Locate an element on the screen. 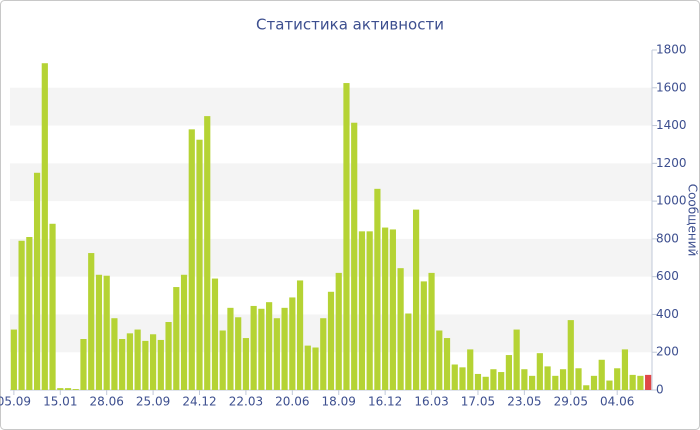 This screenshot has height=430, width=700. y-tick-label: 0 is located at coordinates (660, 390).